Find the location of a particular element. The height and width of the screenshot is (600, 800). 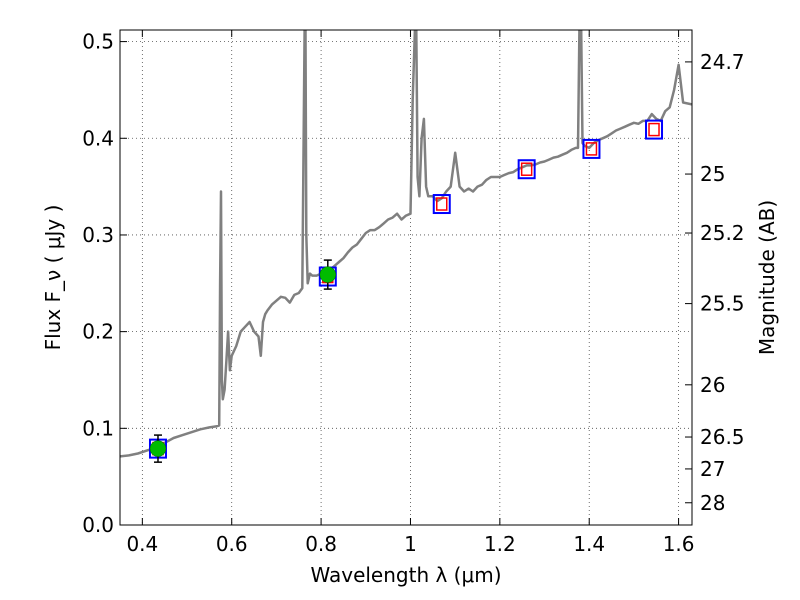

y2-tick-label: 24.7 is located at coordinates (722, 62).